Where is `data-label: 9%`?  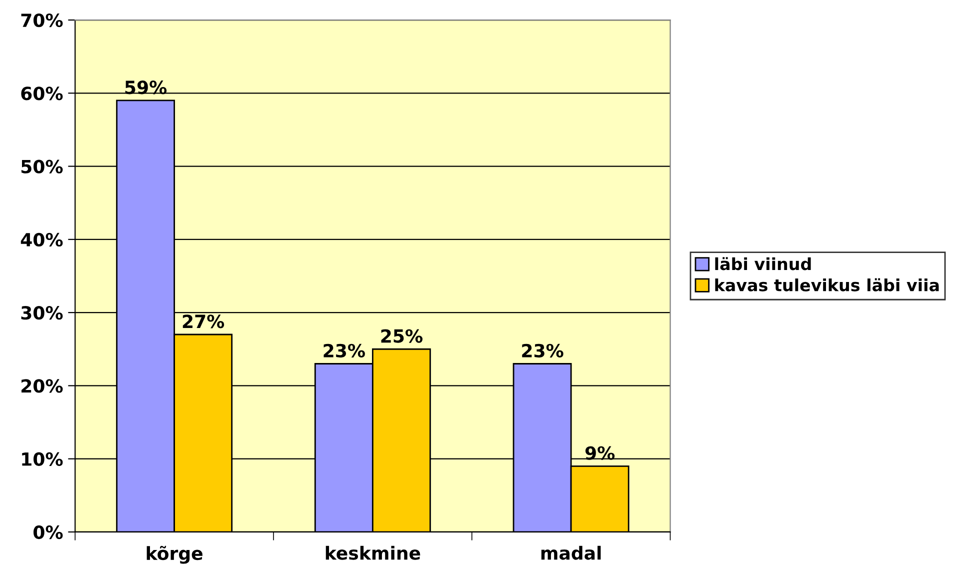 data-label: 9% is located at coordinates (600, 453).